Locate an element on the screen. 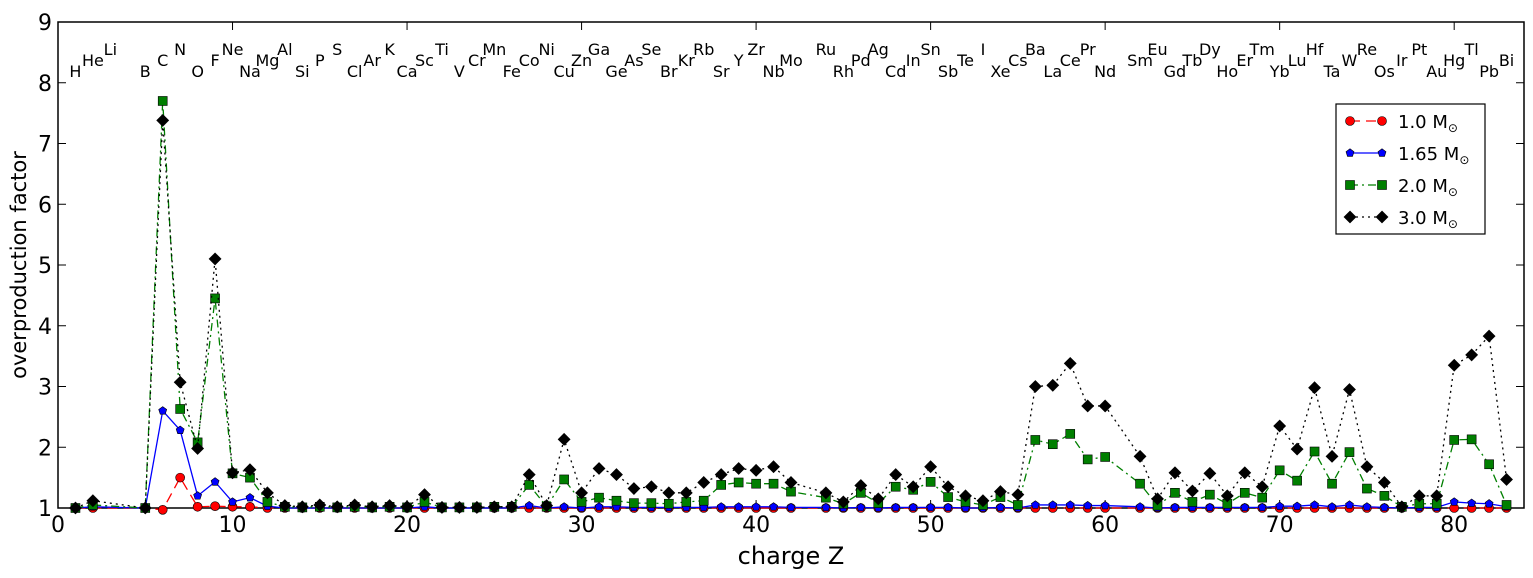  element-label: Al is located at coordinates (284, 49).